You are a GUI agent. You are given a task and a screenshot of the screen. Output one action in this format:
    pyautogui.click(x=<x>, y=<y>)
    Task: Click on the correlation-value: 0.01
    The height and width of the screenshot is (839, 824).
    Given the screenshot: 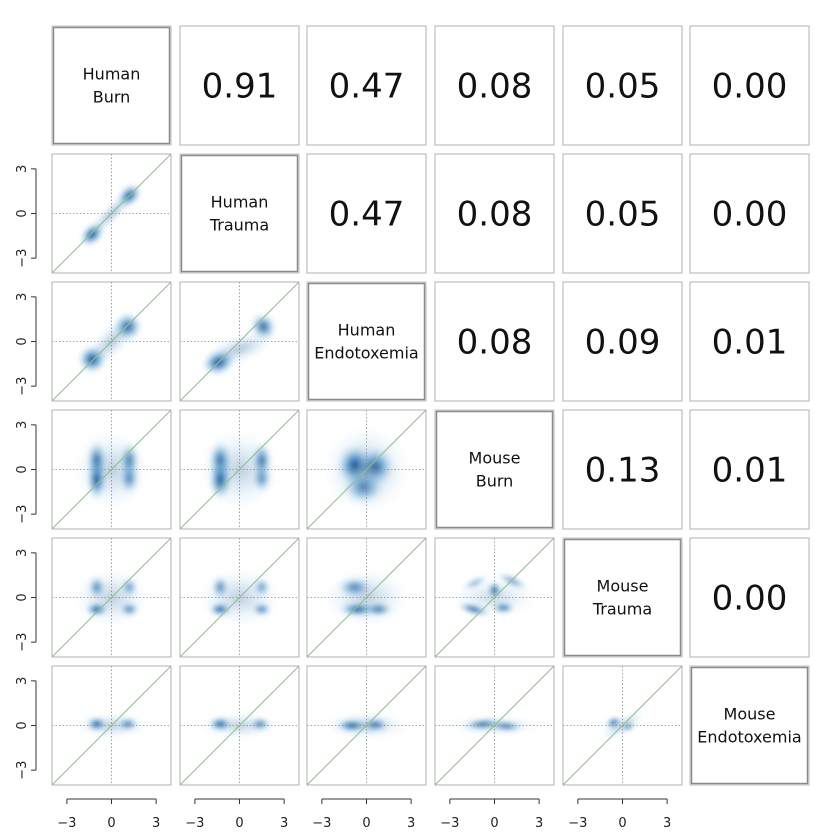 What is the action you would take?
    pyautogui.click(x=750, y=471)
    